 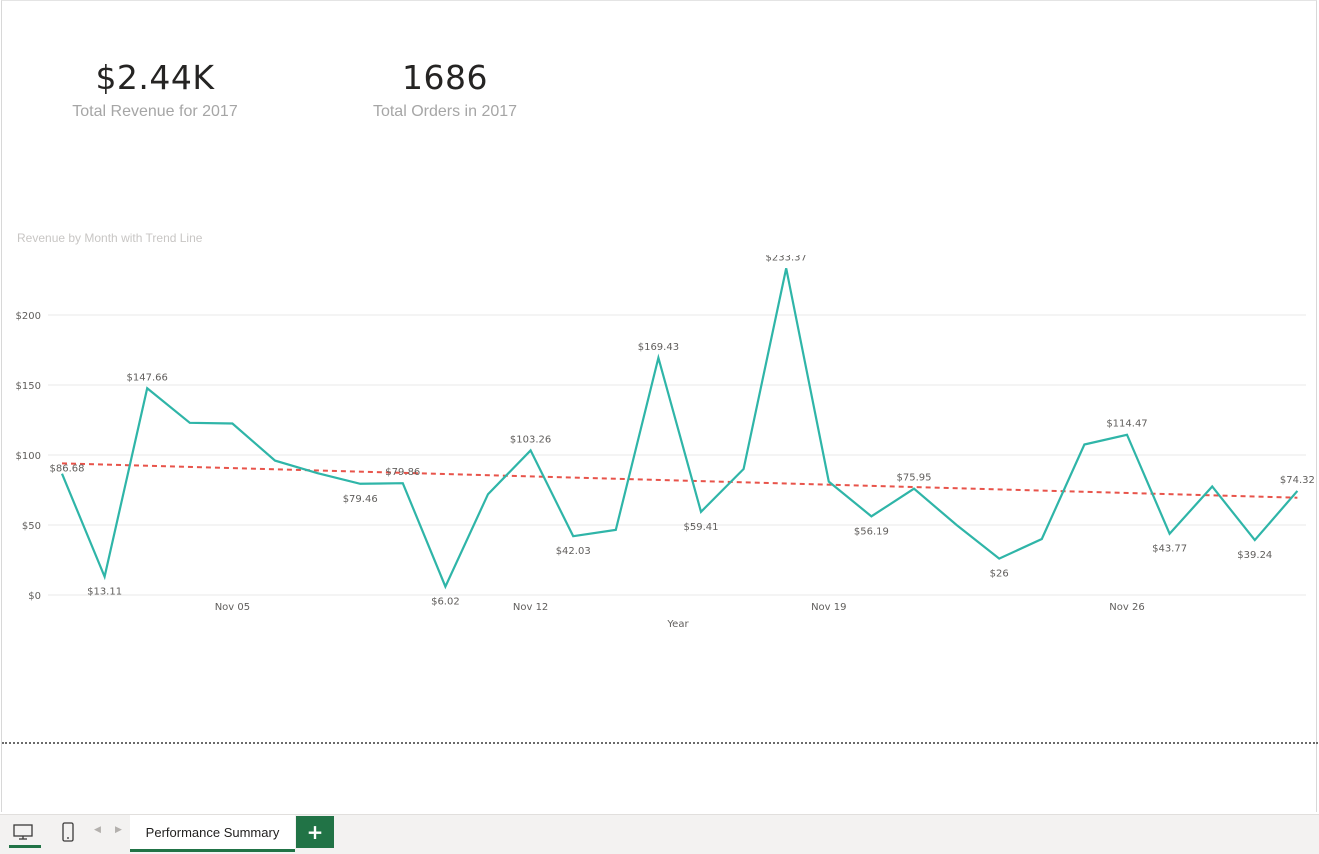 I want to click on data-label: $79.86, so click(x=402, y=472).